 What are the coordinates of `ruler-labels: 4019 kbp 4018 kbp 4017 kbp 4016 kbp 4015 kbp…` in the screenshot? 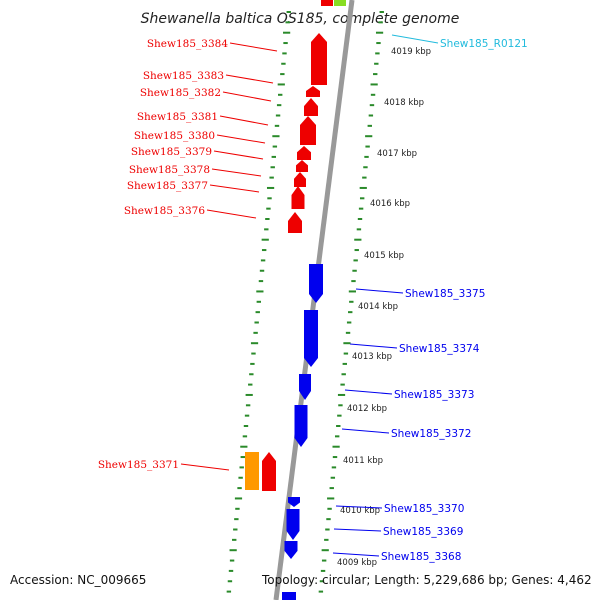 It's located at (384, 307).